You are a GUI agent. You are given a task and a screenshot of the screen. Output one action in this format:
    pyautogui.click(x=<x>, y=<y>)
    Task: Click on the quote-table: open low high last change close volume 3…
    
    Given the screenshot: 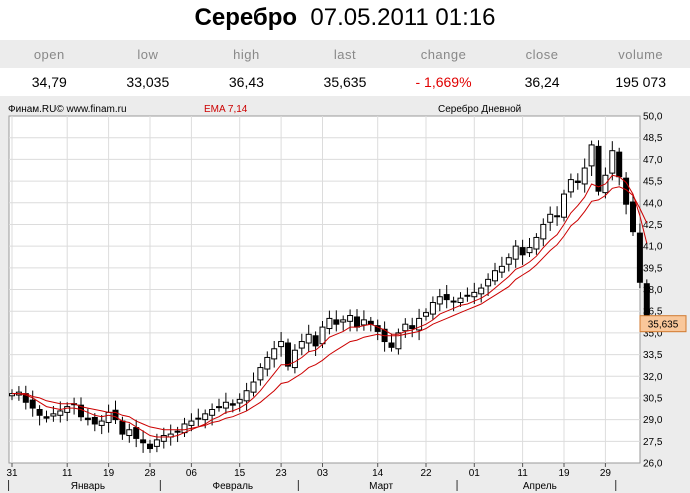 What is the action you would take?
    pyautogui.click(x=345, y=68)
    